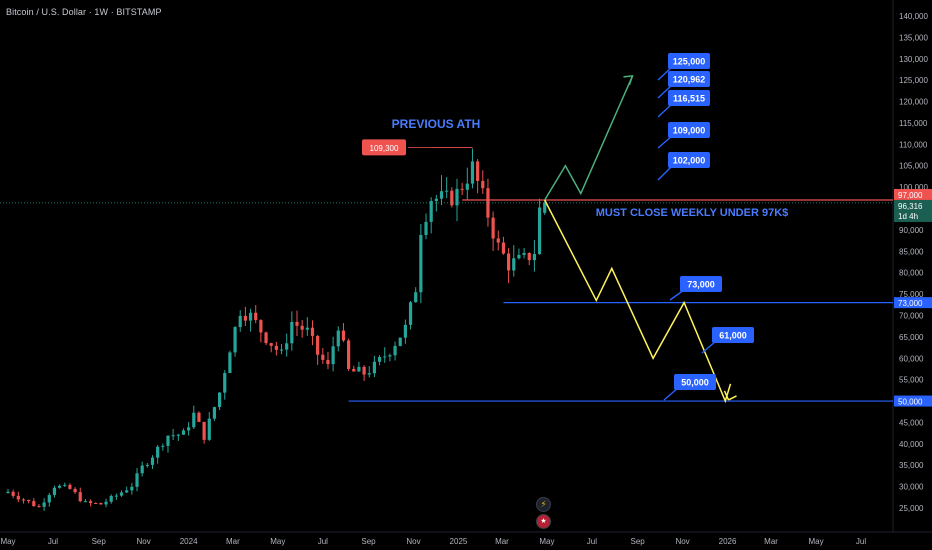  What do you see at coordinates (913, 187) in the screenshot?
I see `y-tick-label: 100,000` at bounding box center [913, 187].